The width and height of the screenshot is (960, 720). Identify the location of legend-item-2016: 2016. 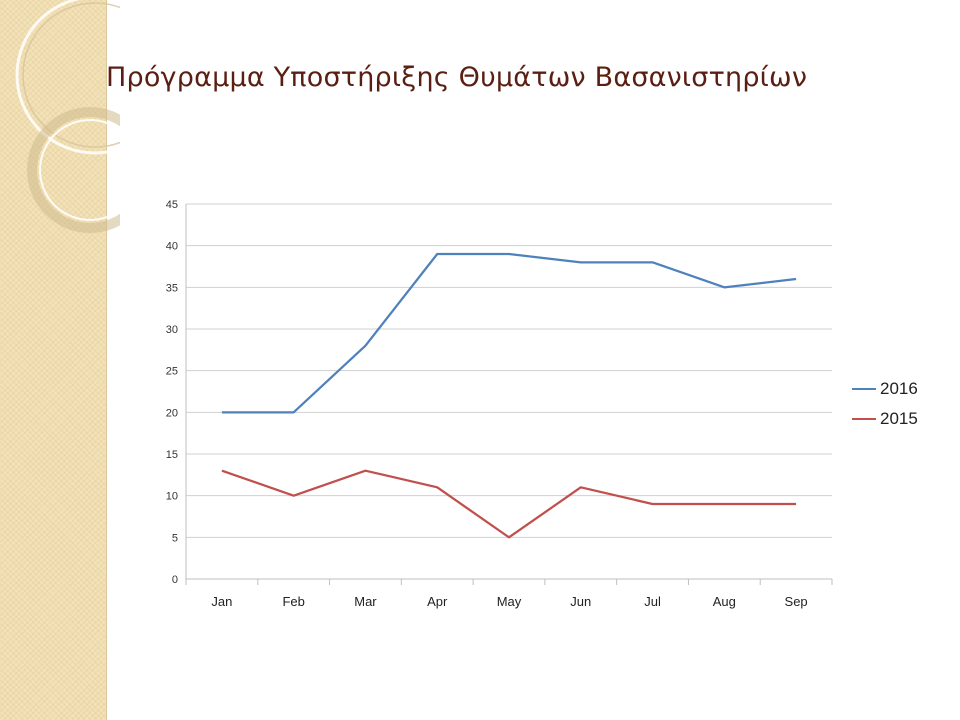
(902, 389).